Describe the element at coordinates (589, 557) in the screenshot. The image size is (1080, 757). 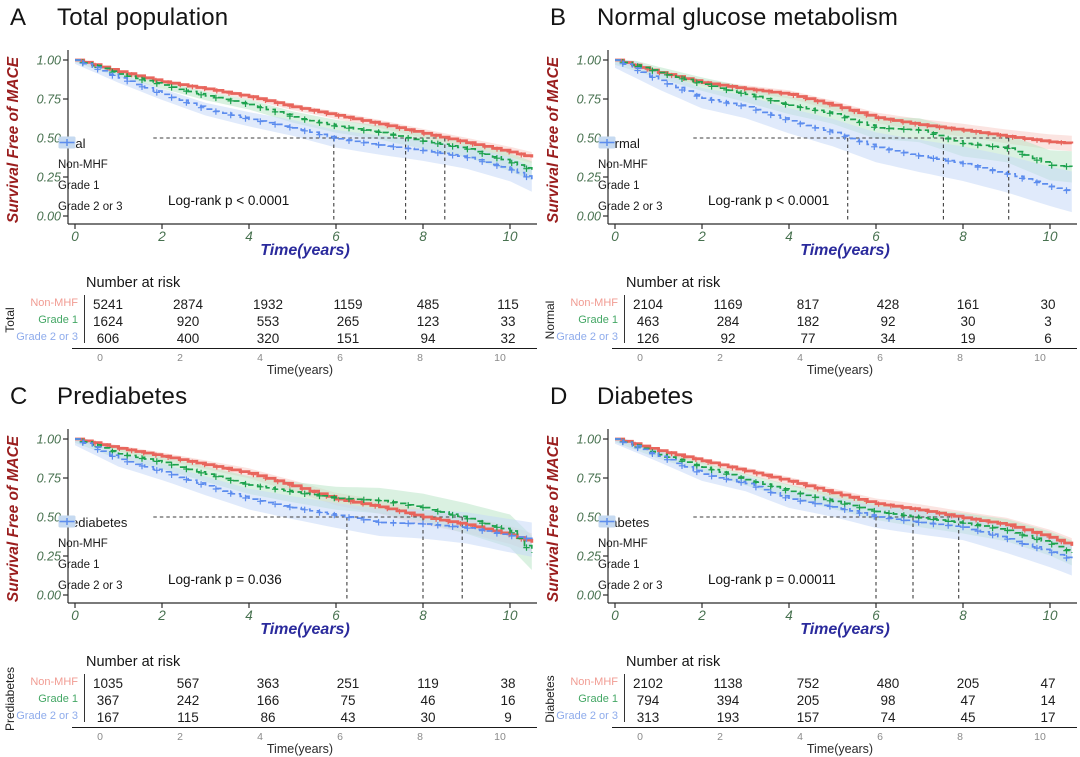
I see `y-tick-label: 0.25` at that location.